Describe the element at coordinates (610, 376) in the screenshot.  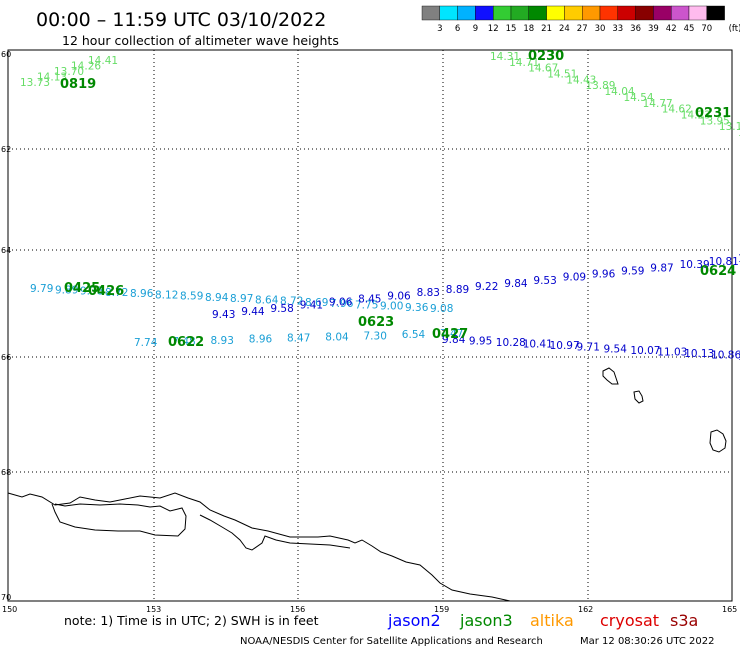
I see `island-north` at that location.